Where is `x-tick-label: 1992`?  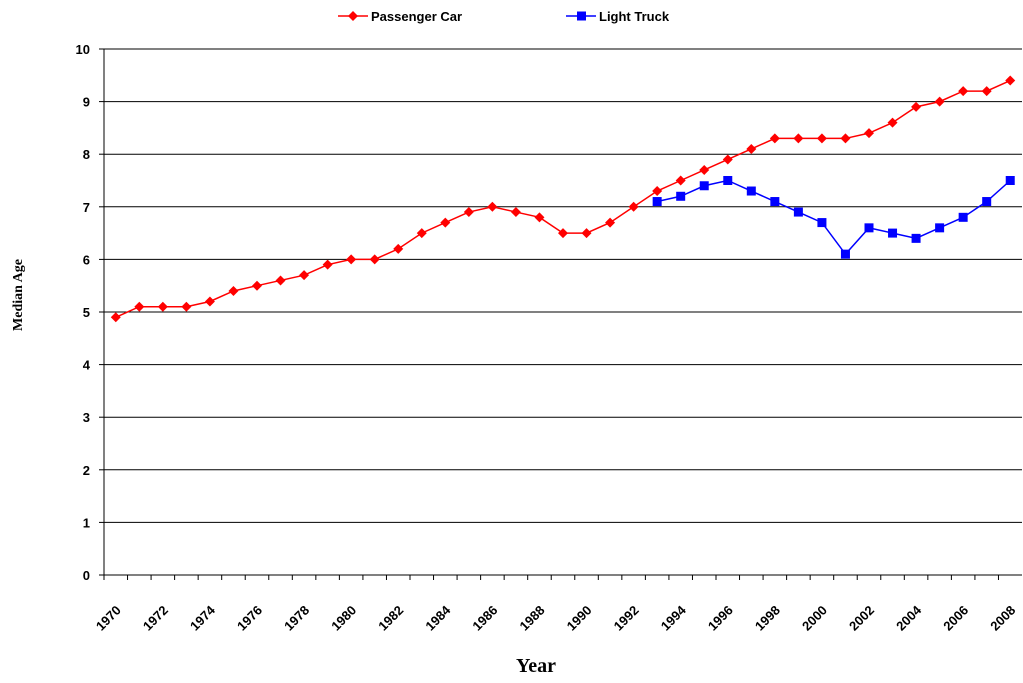 x-tick-label: 1992 is located at coordinates (626, 618).